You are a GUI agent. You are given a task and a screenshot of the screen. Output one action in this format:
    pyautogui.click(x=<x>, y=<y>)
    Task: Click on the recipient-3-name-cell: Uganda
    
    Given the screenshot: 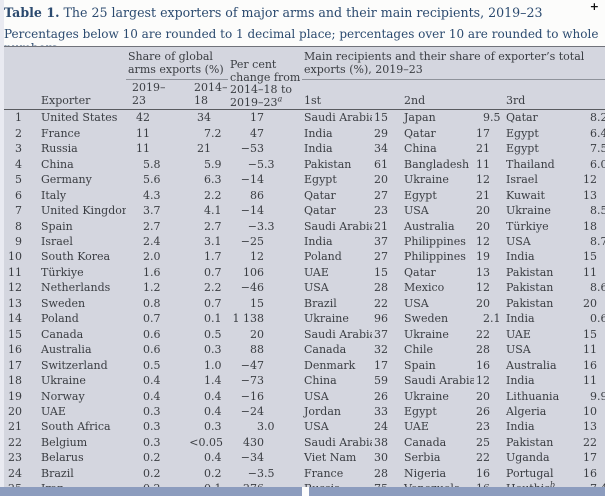 What is the action you would take?
    pyautogui.click(x=528, y=458)
    